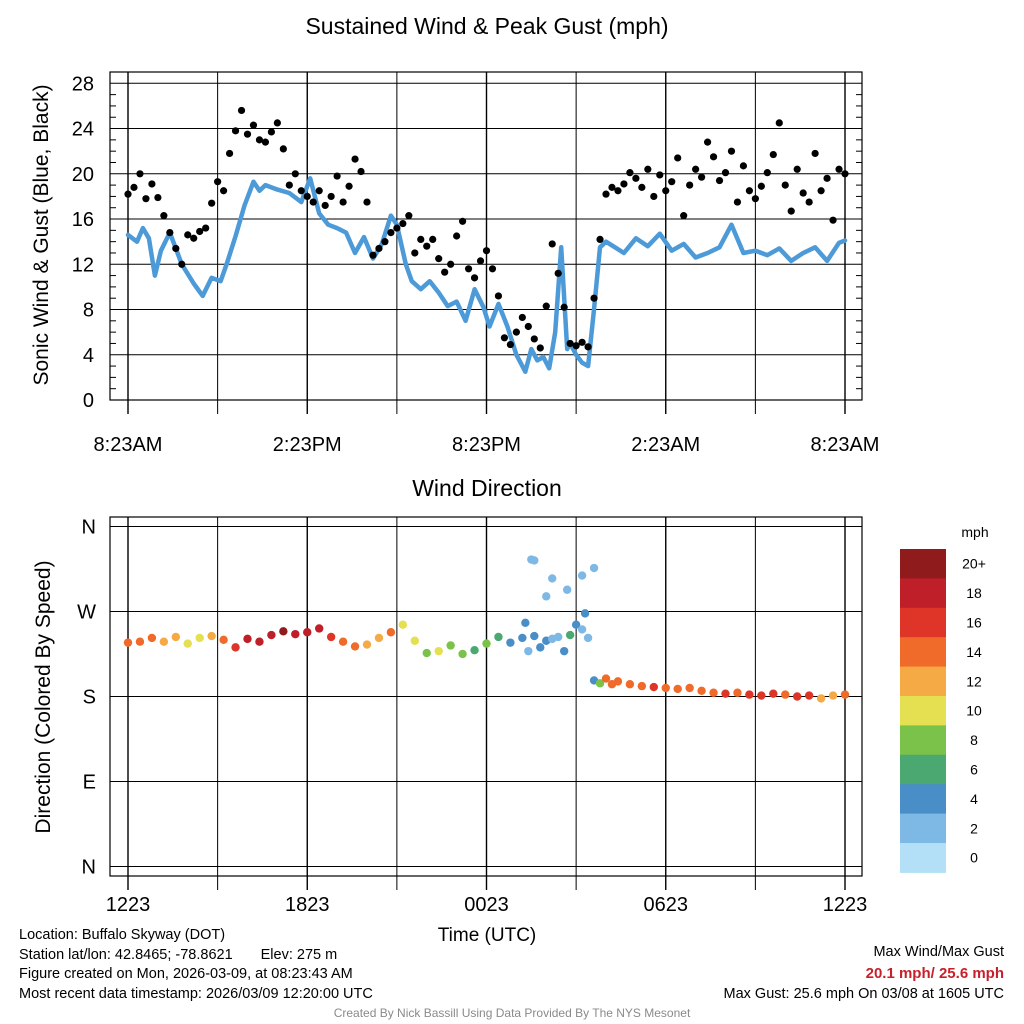 This screenshot has width=1024, height=1024. I want to click on x-tick-label: 0623, so click(666, 905).